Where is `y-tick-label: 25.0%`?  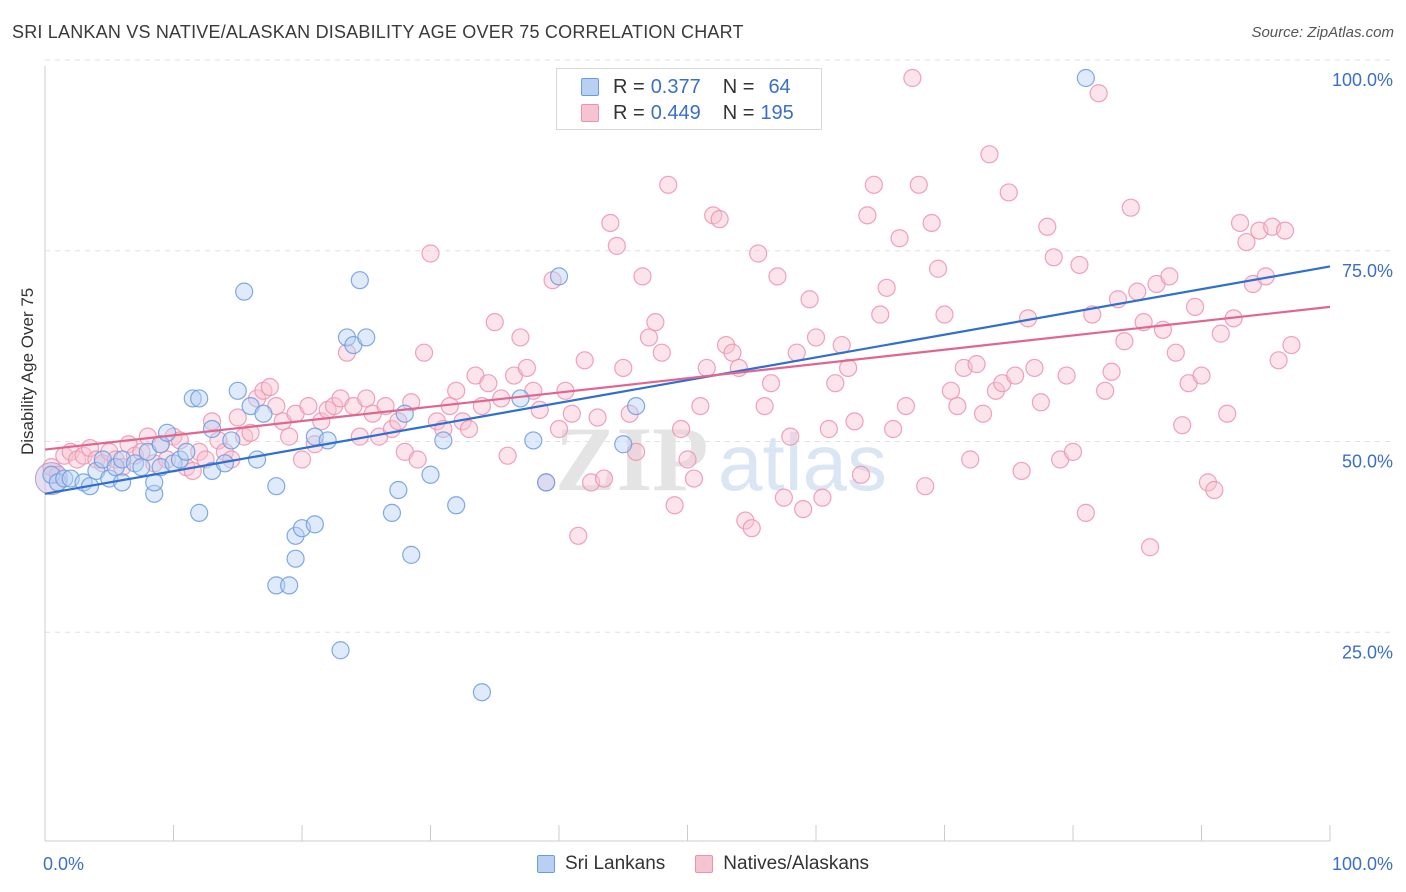
y-tick-label: 25.0% is located at coordinates (1367, 652).